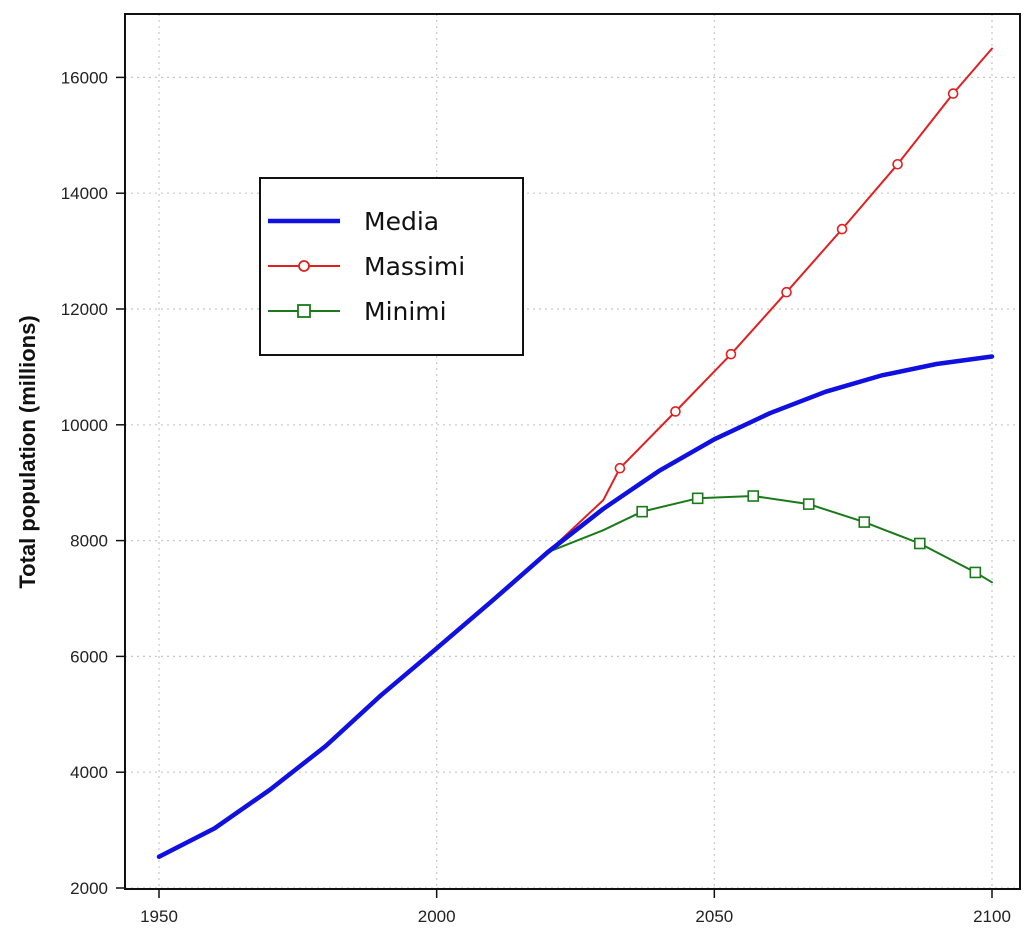 The height and width of the screenshot is (948, 1026). Describe the element at coordinates (437, 916) in the screenshot. I see `x-tick-label: 2000` at that location.